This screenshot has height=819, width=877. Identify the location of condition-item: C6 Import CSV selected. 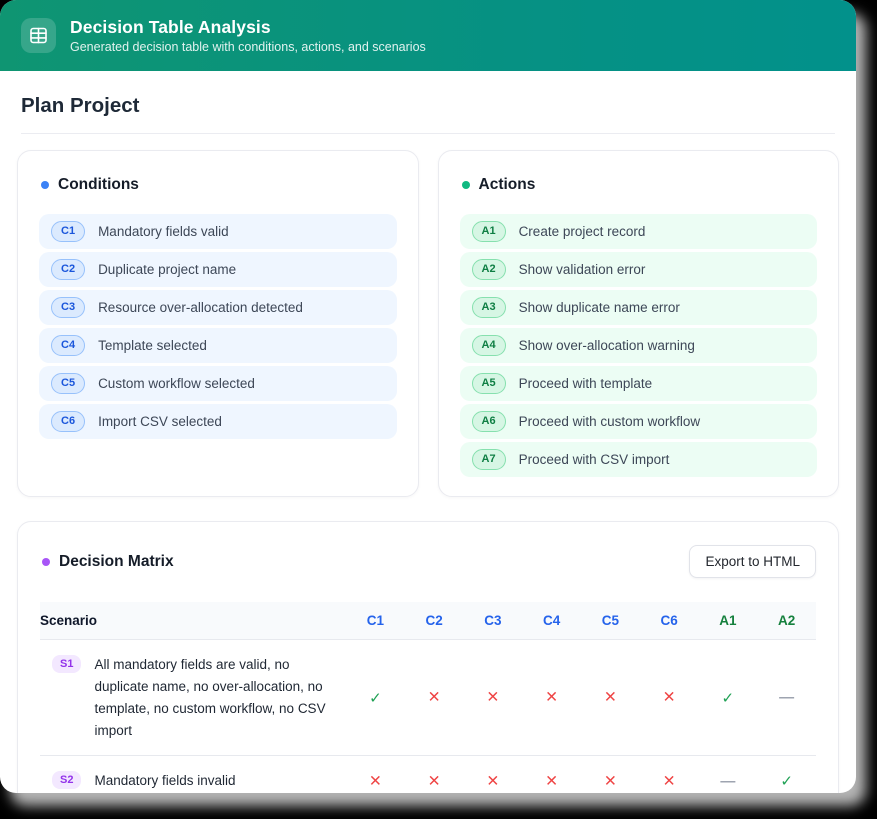
(218, 421).